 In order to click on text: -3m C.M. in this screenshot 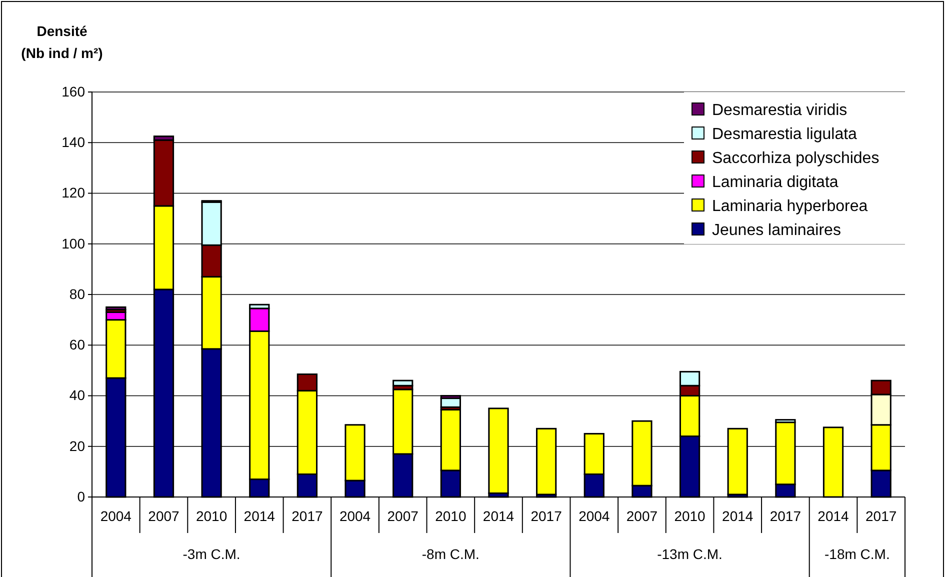, I will do `click(211, 554)`.